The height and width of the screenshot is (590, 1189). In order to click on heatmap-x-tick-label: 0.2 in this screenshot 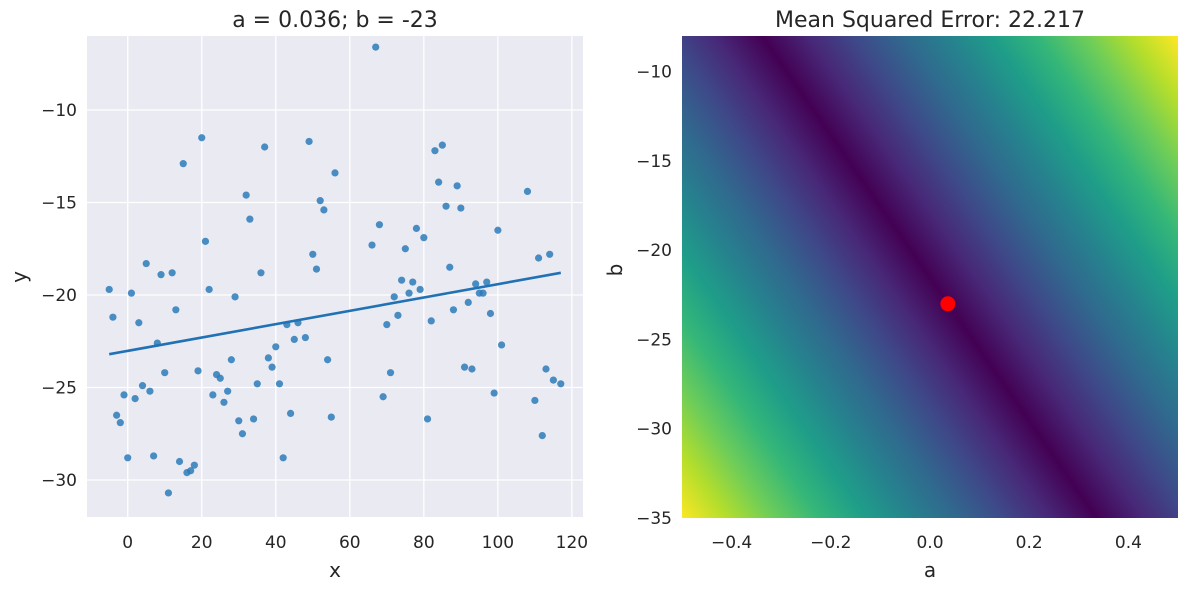, I will do `click(1029, 543)`.